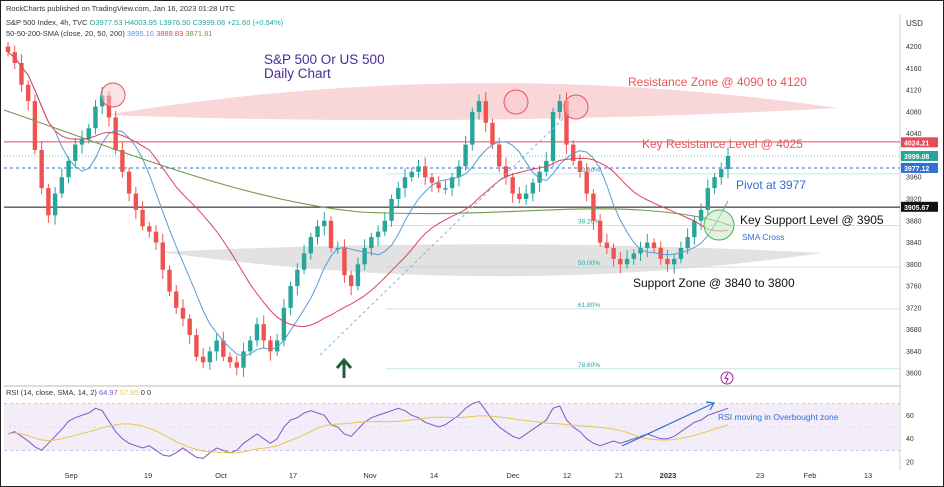 The height and width of the screenshot is (487, 944). What do you see at coordinates (914, 112) in the screenshot?
I see `y-tick-12: 4080` at bounding box center [914, 112].